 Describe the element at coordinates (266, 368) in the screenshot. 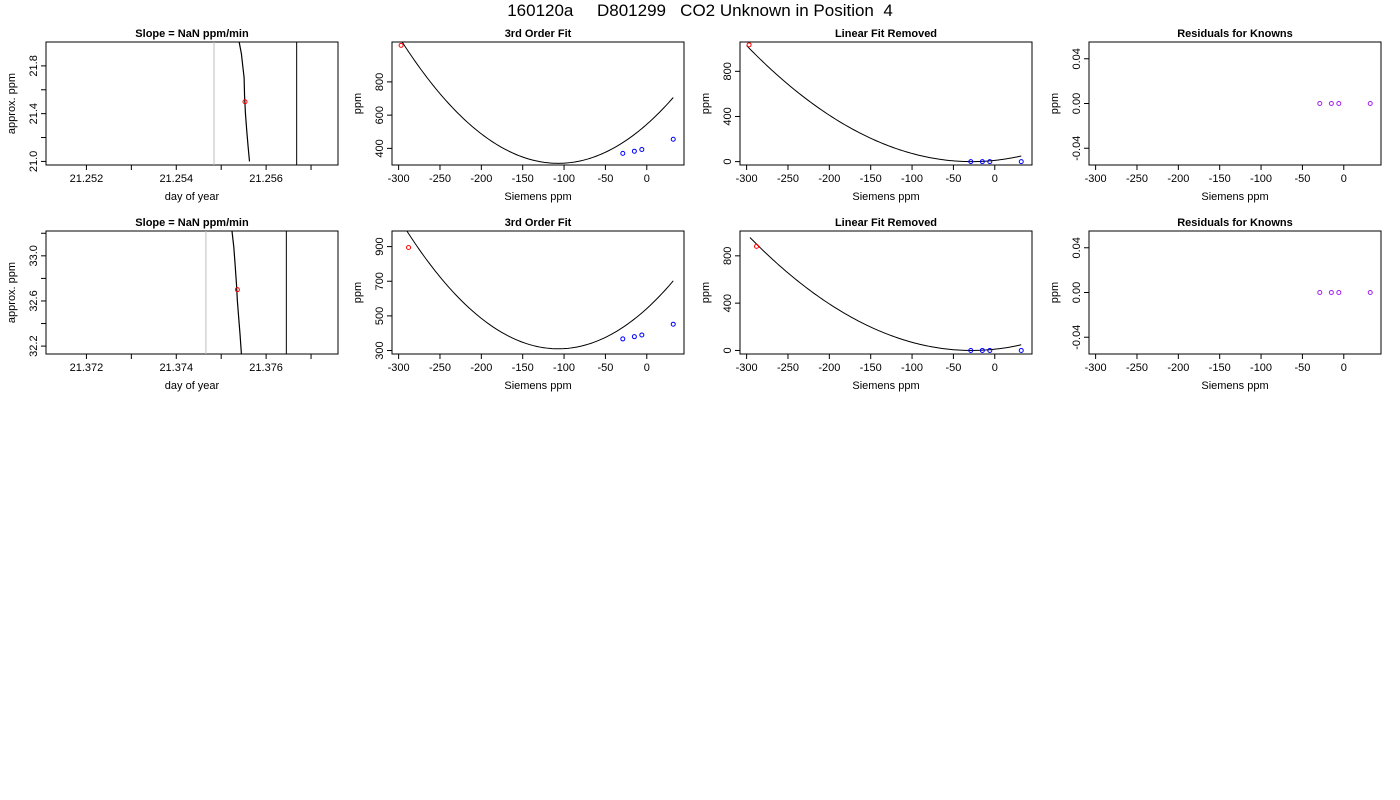

I see `x-tick-label: 21.376` at that location.